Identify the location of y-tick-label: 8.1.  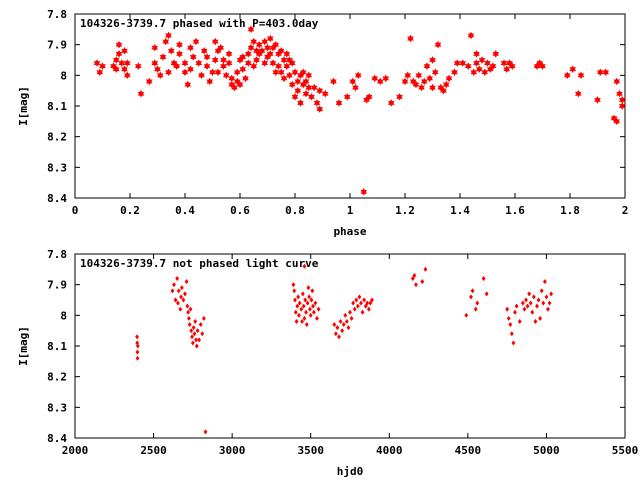
(57, 106).